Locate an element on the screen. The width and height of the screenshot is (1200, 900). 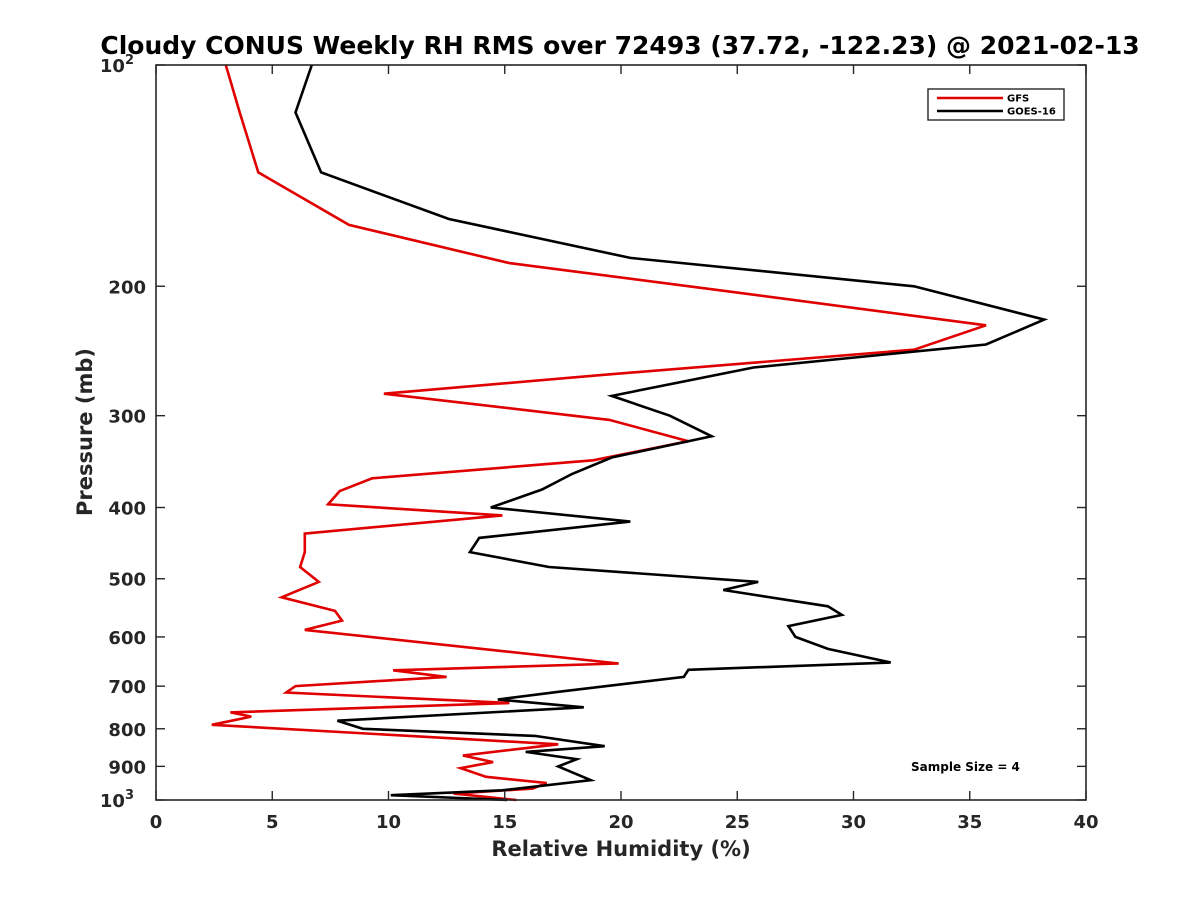
x-tick-label: 15 is located at coordinates (504, 822).